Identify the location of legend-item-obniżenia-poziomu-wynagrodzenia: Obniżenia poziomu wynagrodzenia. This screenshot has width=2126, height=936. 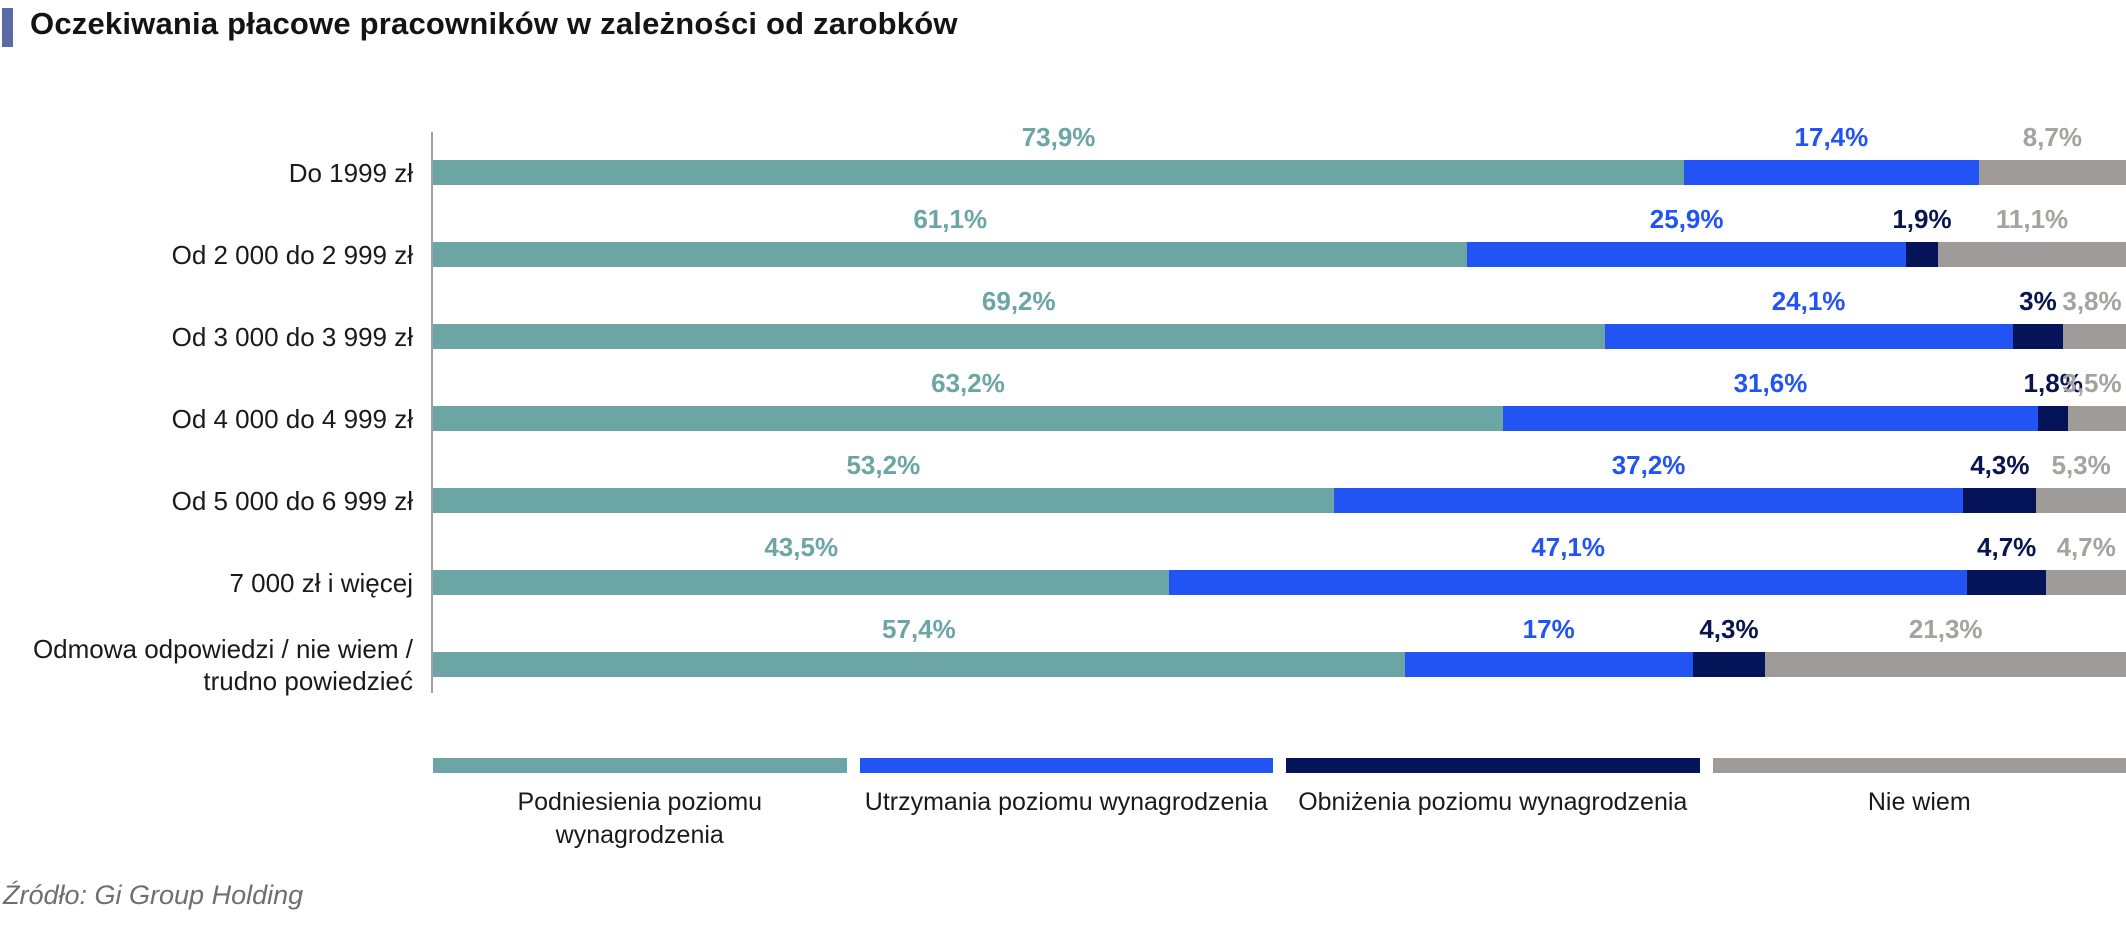
(1493, 805).